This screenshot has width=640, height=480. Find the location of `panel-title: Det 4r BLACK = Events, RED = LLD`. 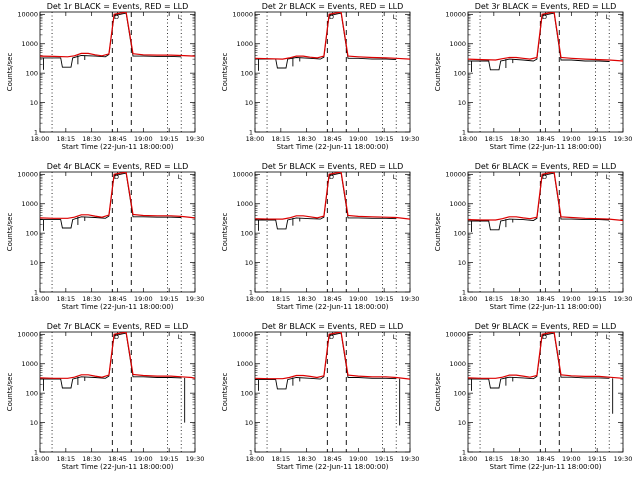

panel-title: Det 4r BLACK = Events, RED = LLD is located at coordinates (118, 166).